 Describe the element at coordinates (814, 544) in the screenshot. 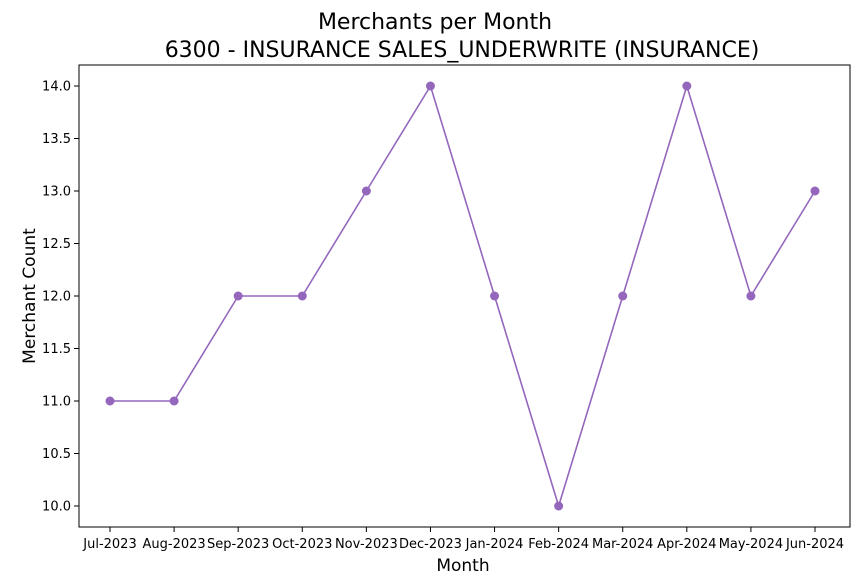

I see `x-tick-label: Jun-2024` at that location.